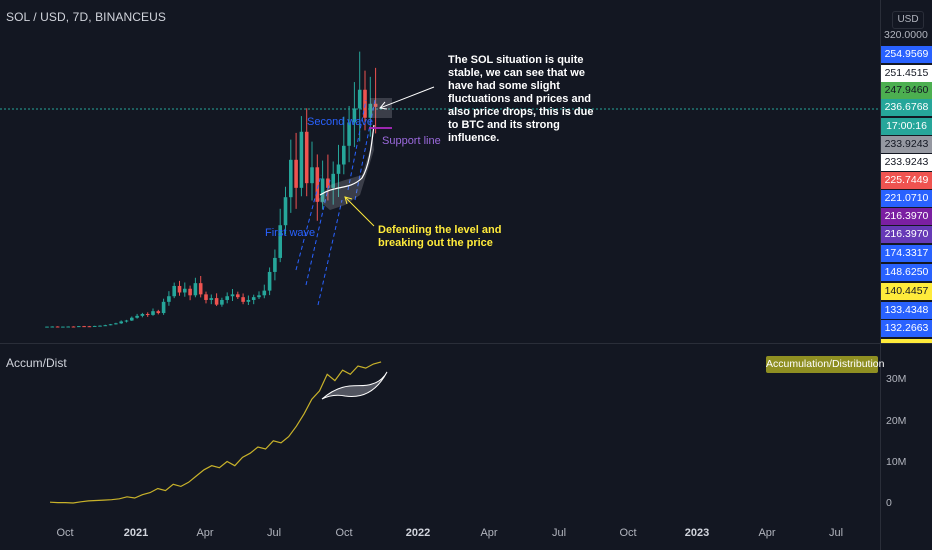 This screenshot has width=932, height=550. Describe the element at coordinates (906, 73) in the screenshot. I see `price-label: 251.4515` at that location.